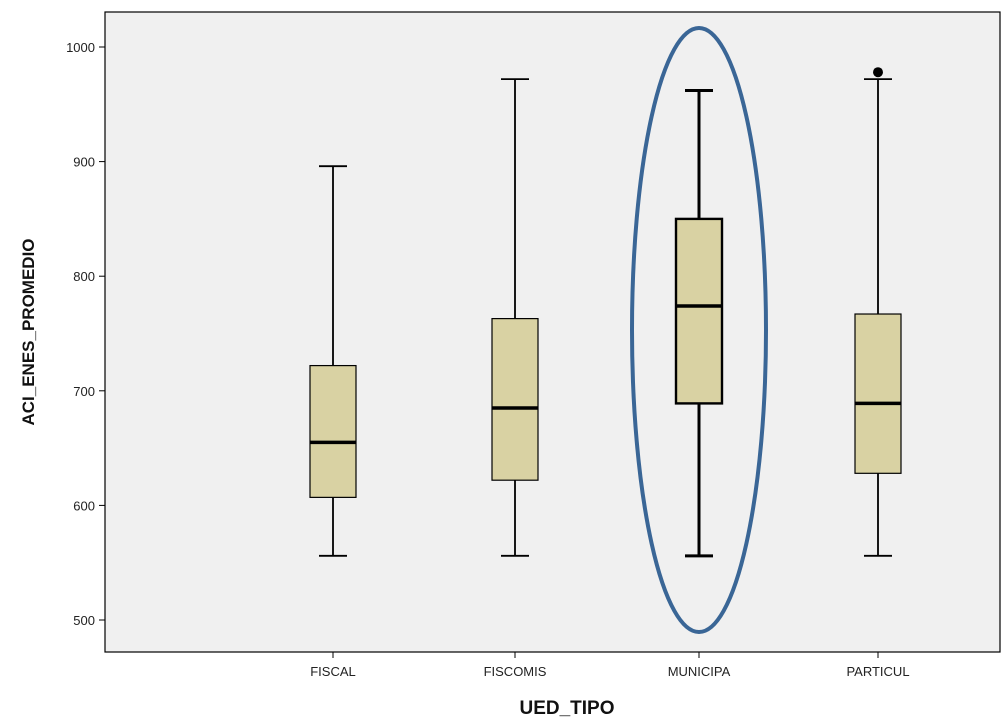 The width and height of the screenshot is (1006, 720). I want to click on box-fiscomis, so click(515, 317).